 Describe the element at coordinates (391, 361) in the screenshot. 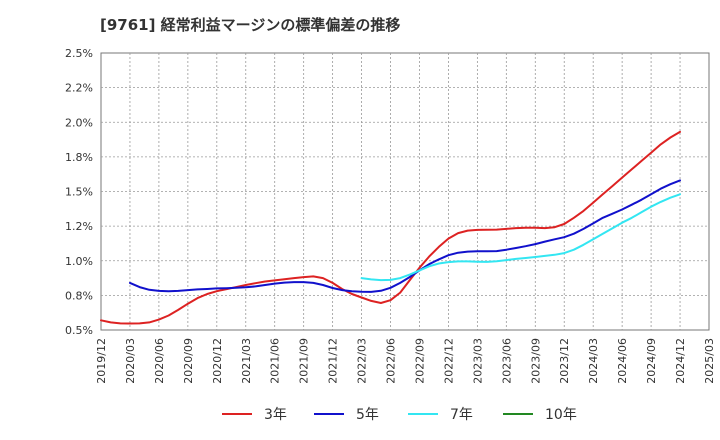

I see `x-tick-label: 2022/06` at that location.